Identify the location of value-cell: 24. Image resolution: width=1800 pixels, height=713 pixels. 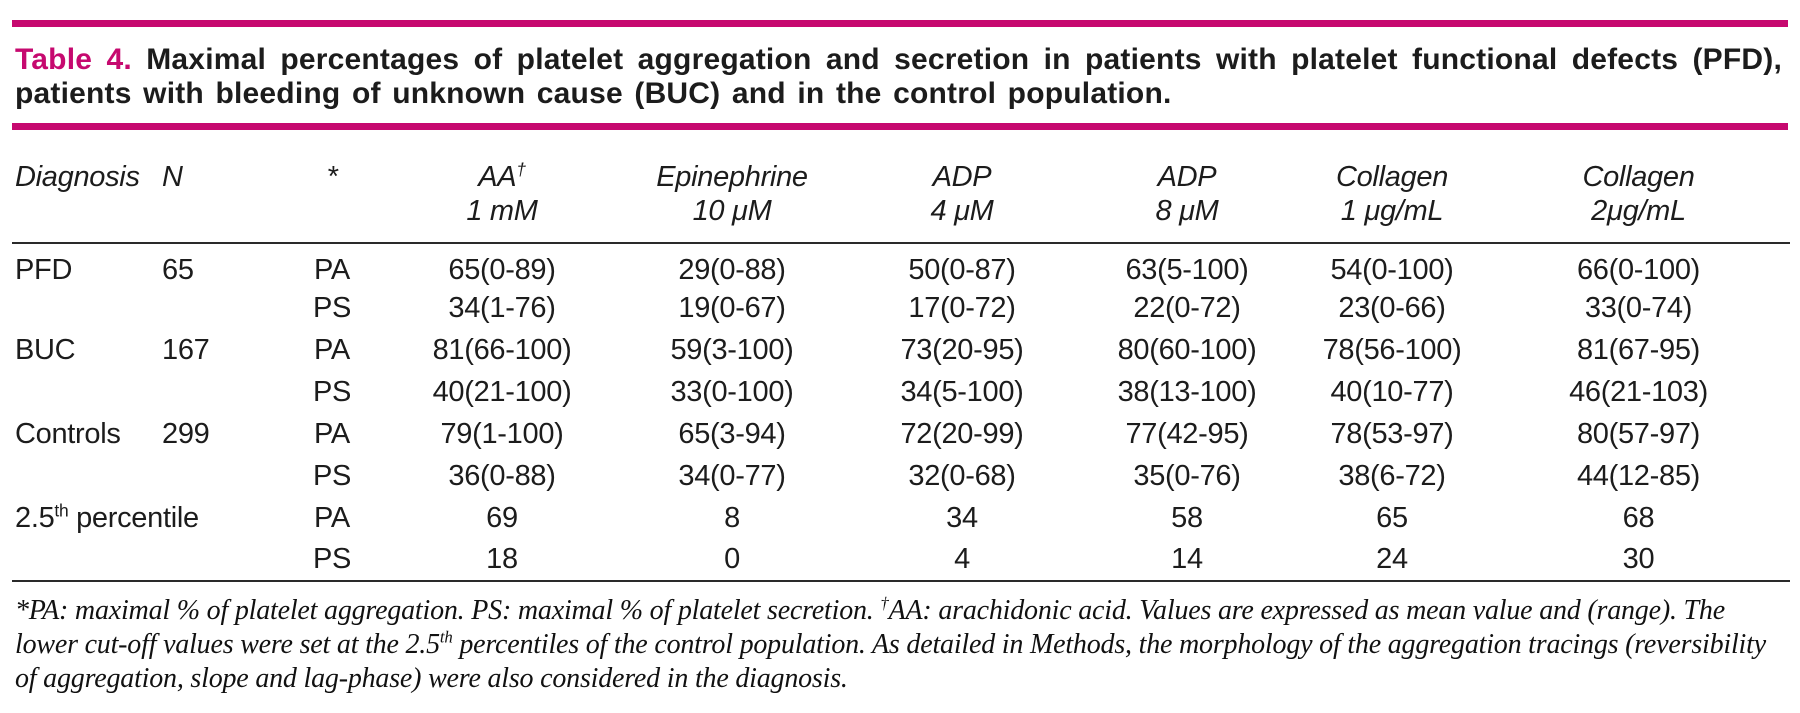
(1392, 559).